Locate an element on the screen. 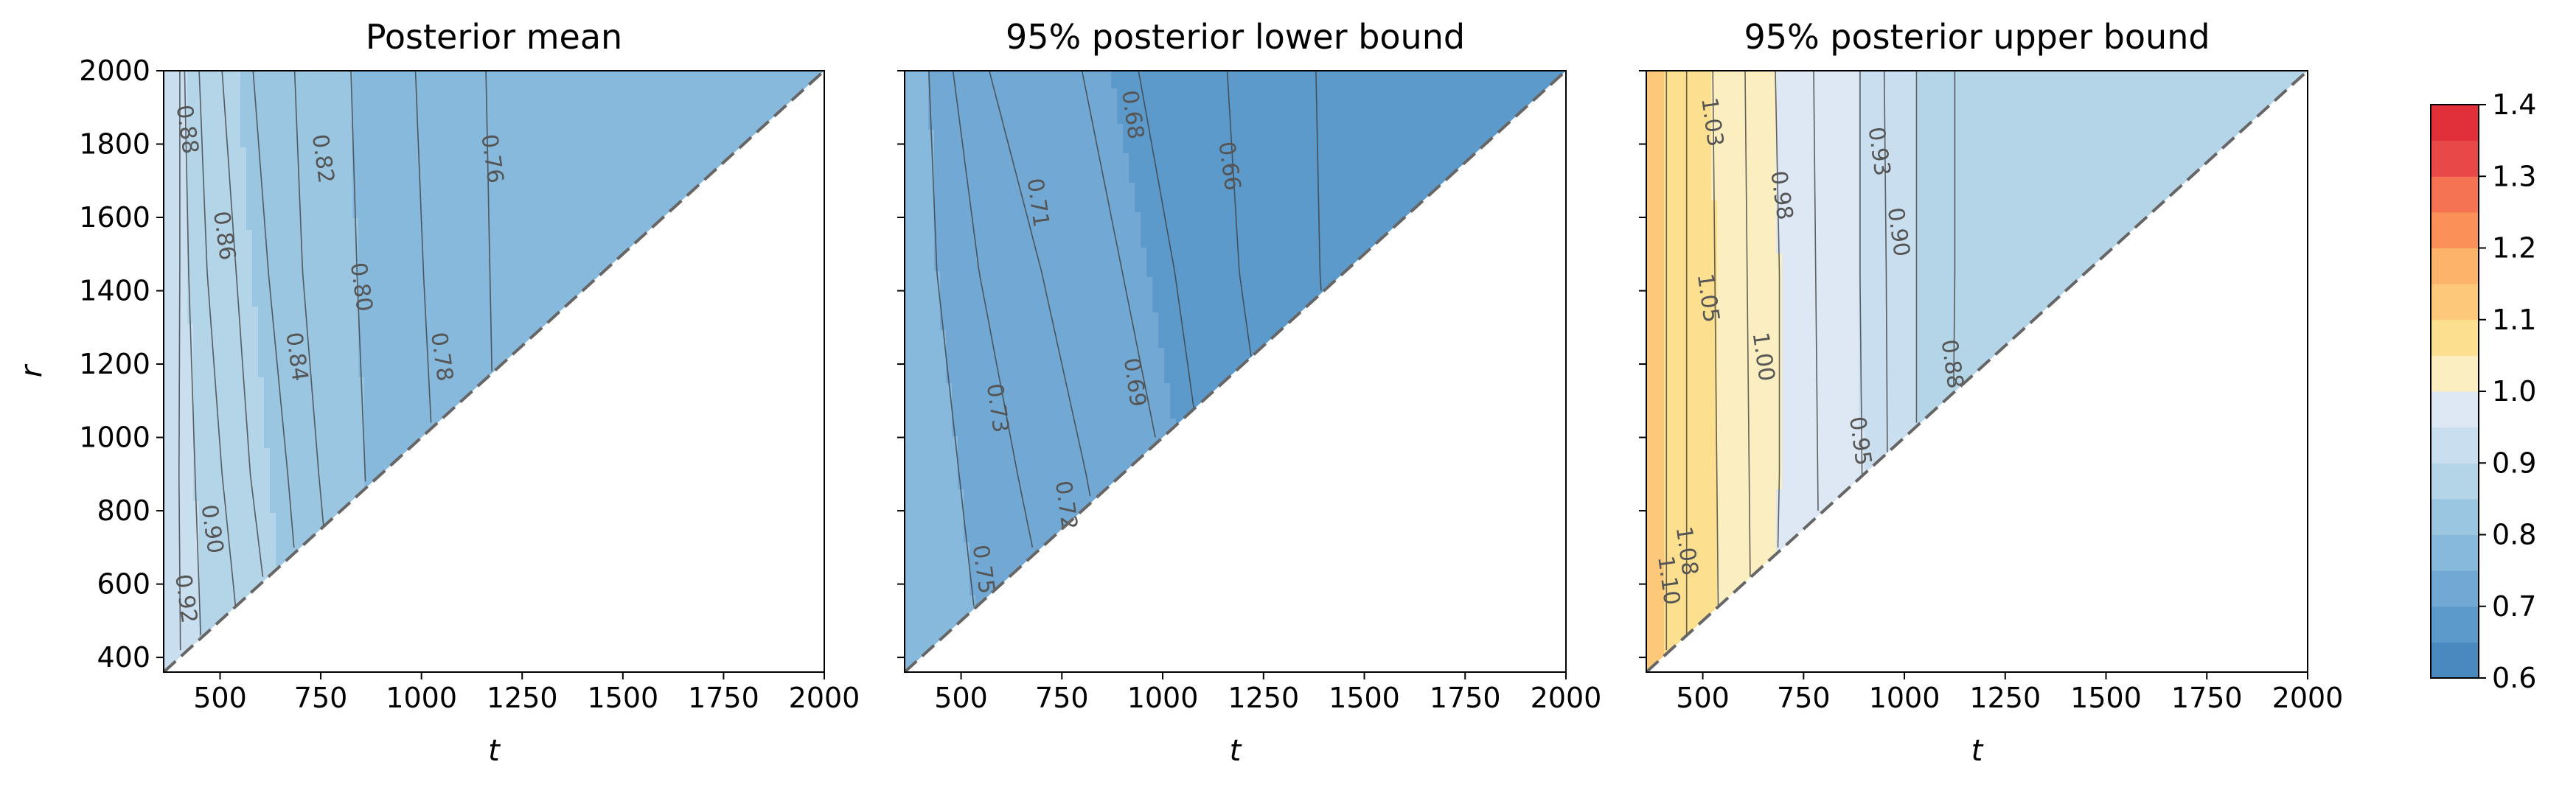 The image size is (2576, 790). x-tick-label: 1750 is located at coordinates (2207, 698).